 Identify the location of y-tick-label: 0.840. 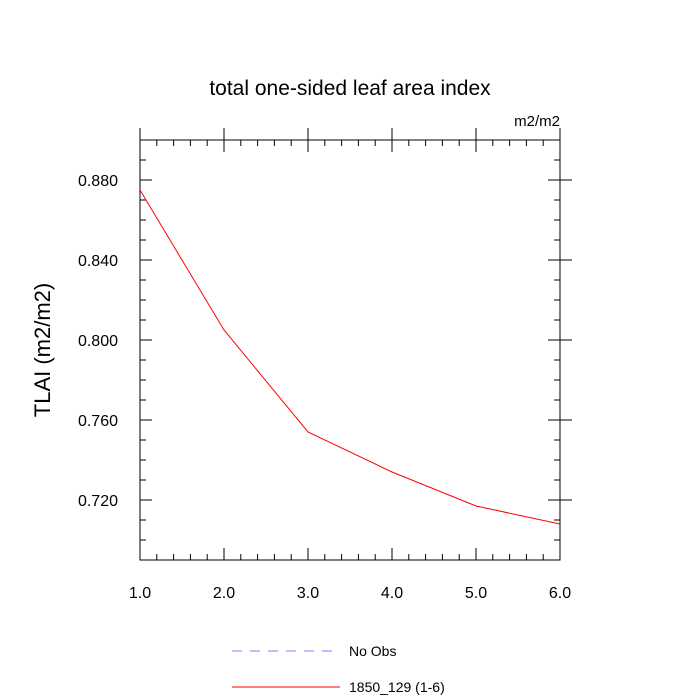
(98, 261).